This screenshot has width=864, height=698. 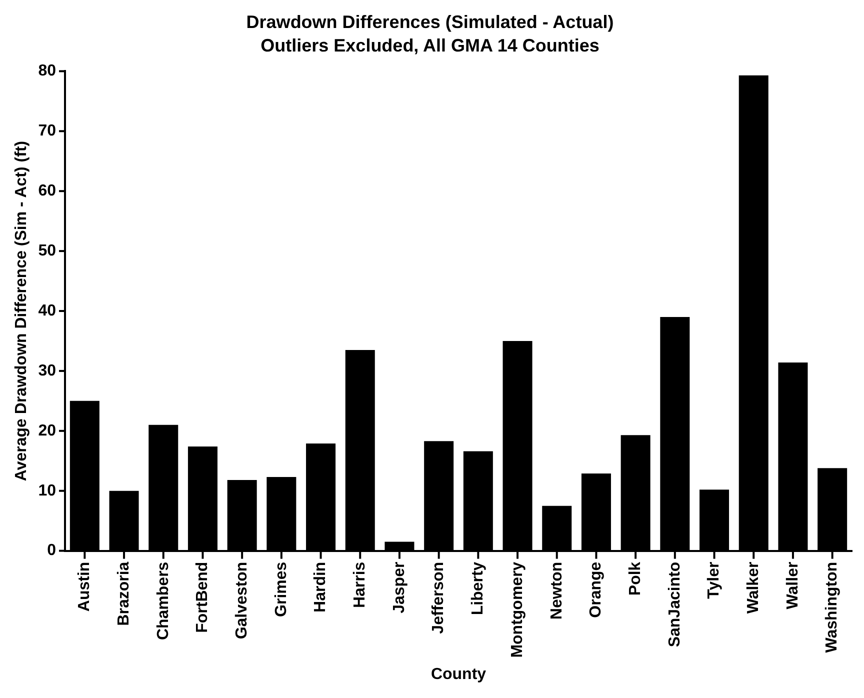 I want to click on y-tick-label: 10, so click(x=47, y=491).